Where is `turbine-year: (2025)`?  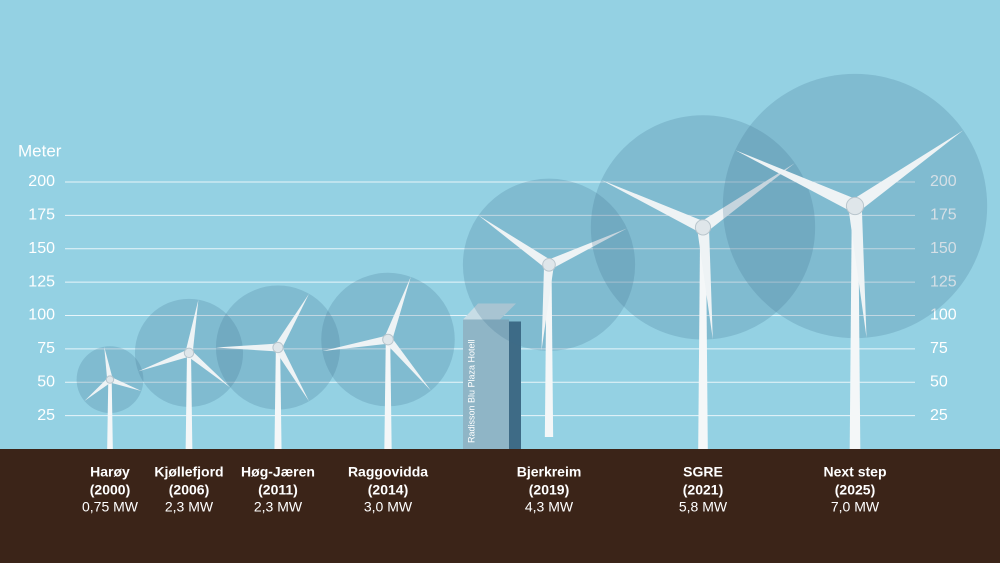 turbine-year: (2025) is located at coordinates (855, 490).